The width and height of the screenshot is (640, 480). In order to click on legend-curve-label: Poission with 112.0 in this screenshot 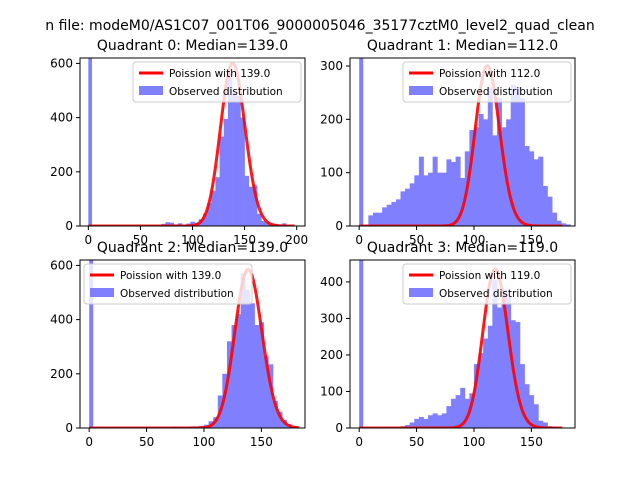, I will do `click(489, 74)`.